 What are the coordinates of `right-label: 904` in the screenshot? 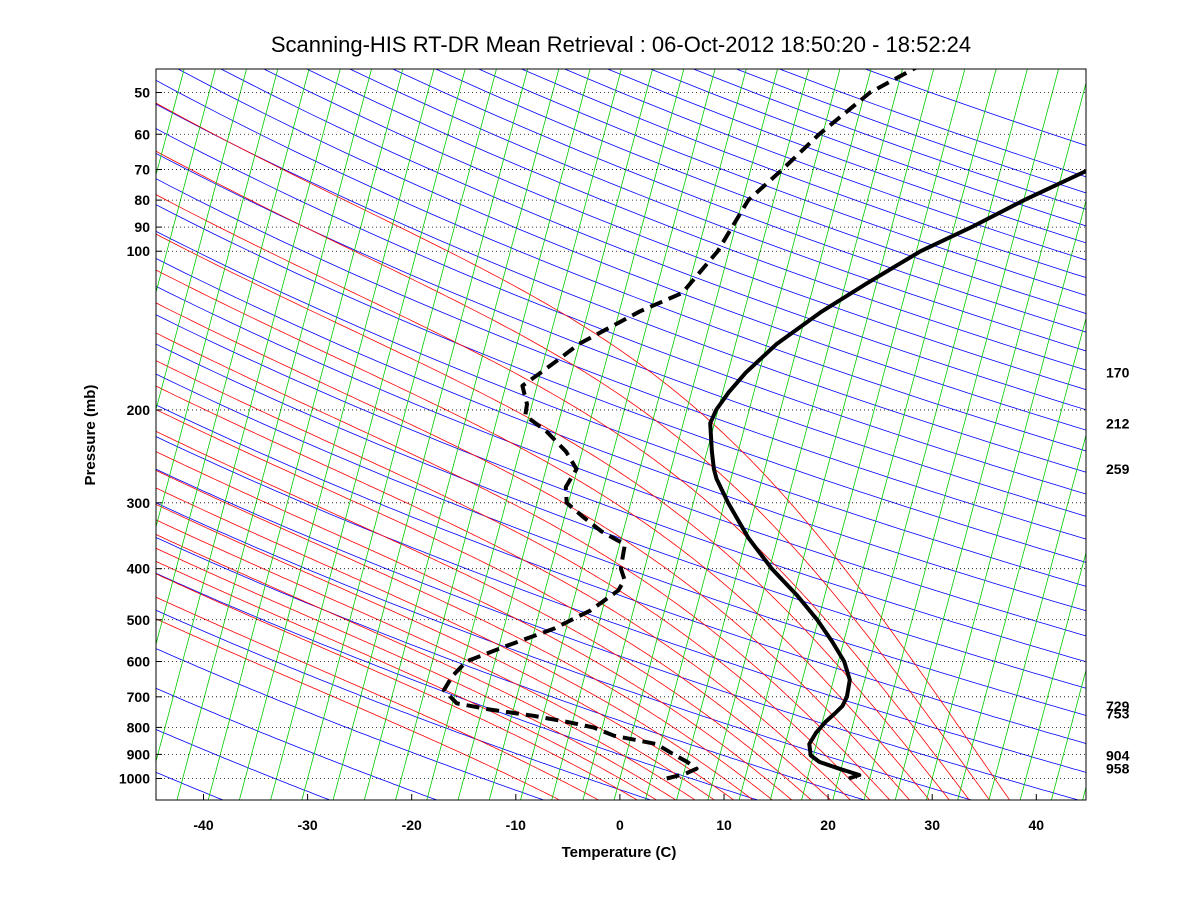 It's located at (1118, 755).